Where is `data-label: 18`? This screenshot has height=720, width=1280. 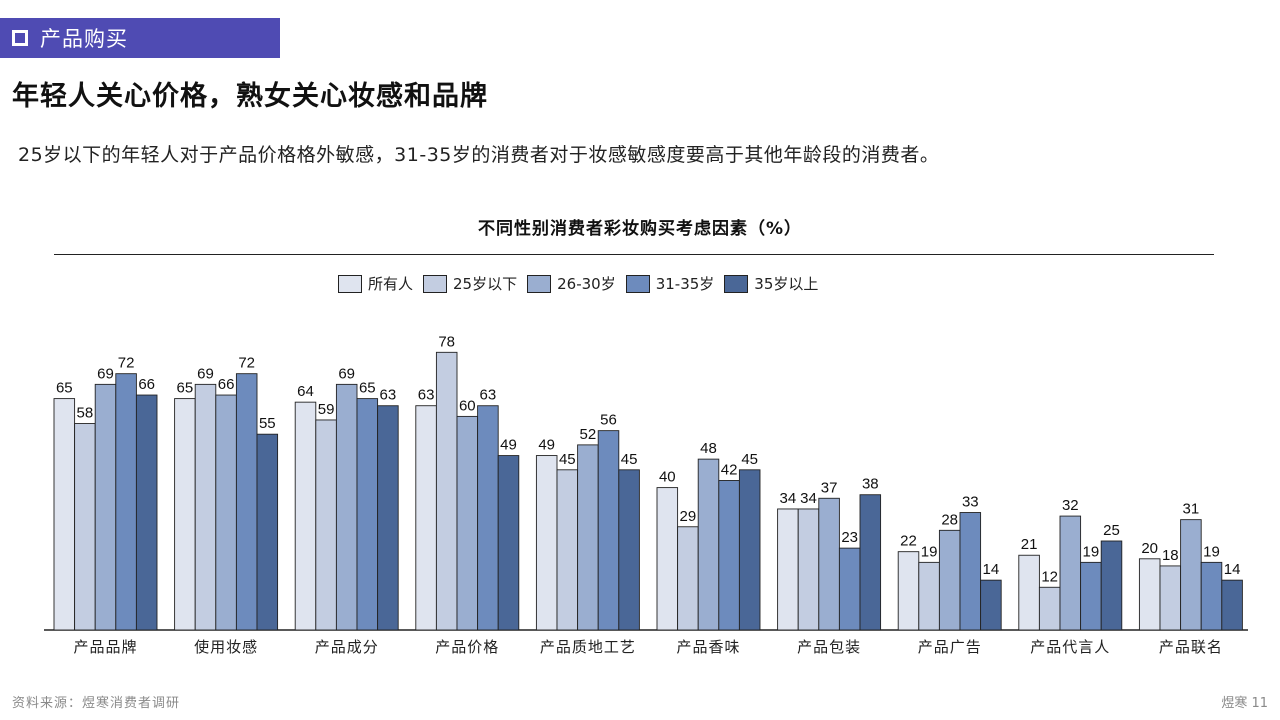
data-label: 18 is located at coordinates (1170, 555).